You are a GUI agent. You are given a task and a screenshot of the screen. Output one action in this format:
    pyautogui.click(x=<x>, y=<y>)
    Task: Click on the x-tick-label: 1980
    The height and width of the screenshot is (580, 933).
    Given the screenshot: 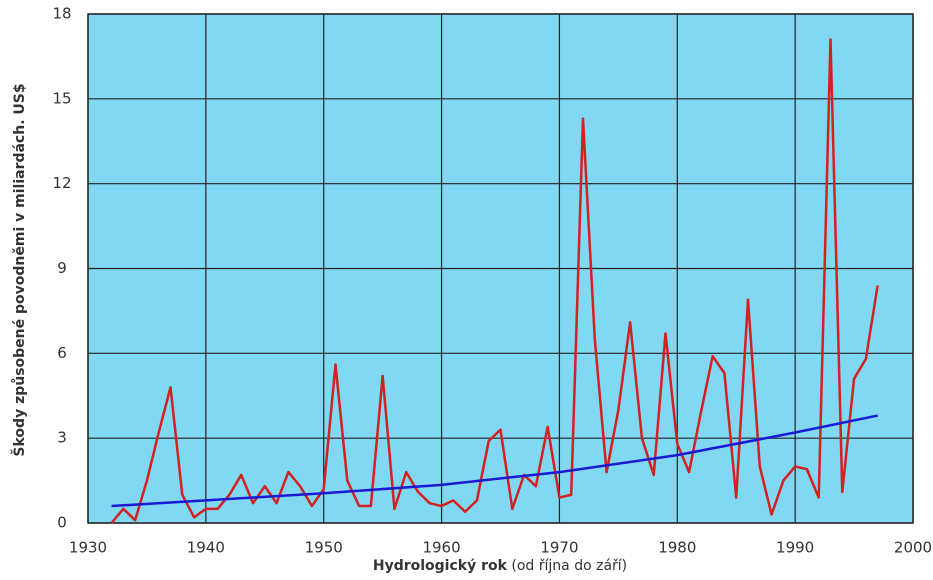 What is the action you would take?
    pyautogui.click(x=677, y=548)
    